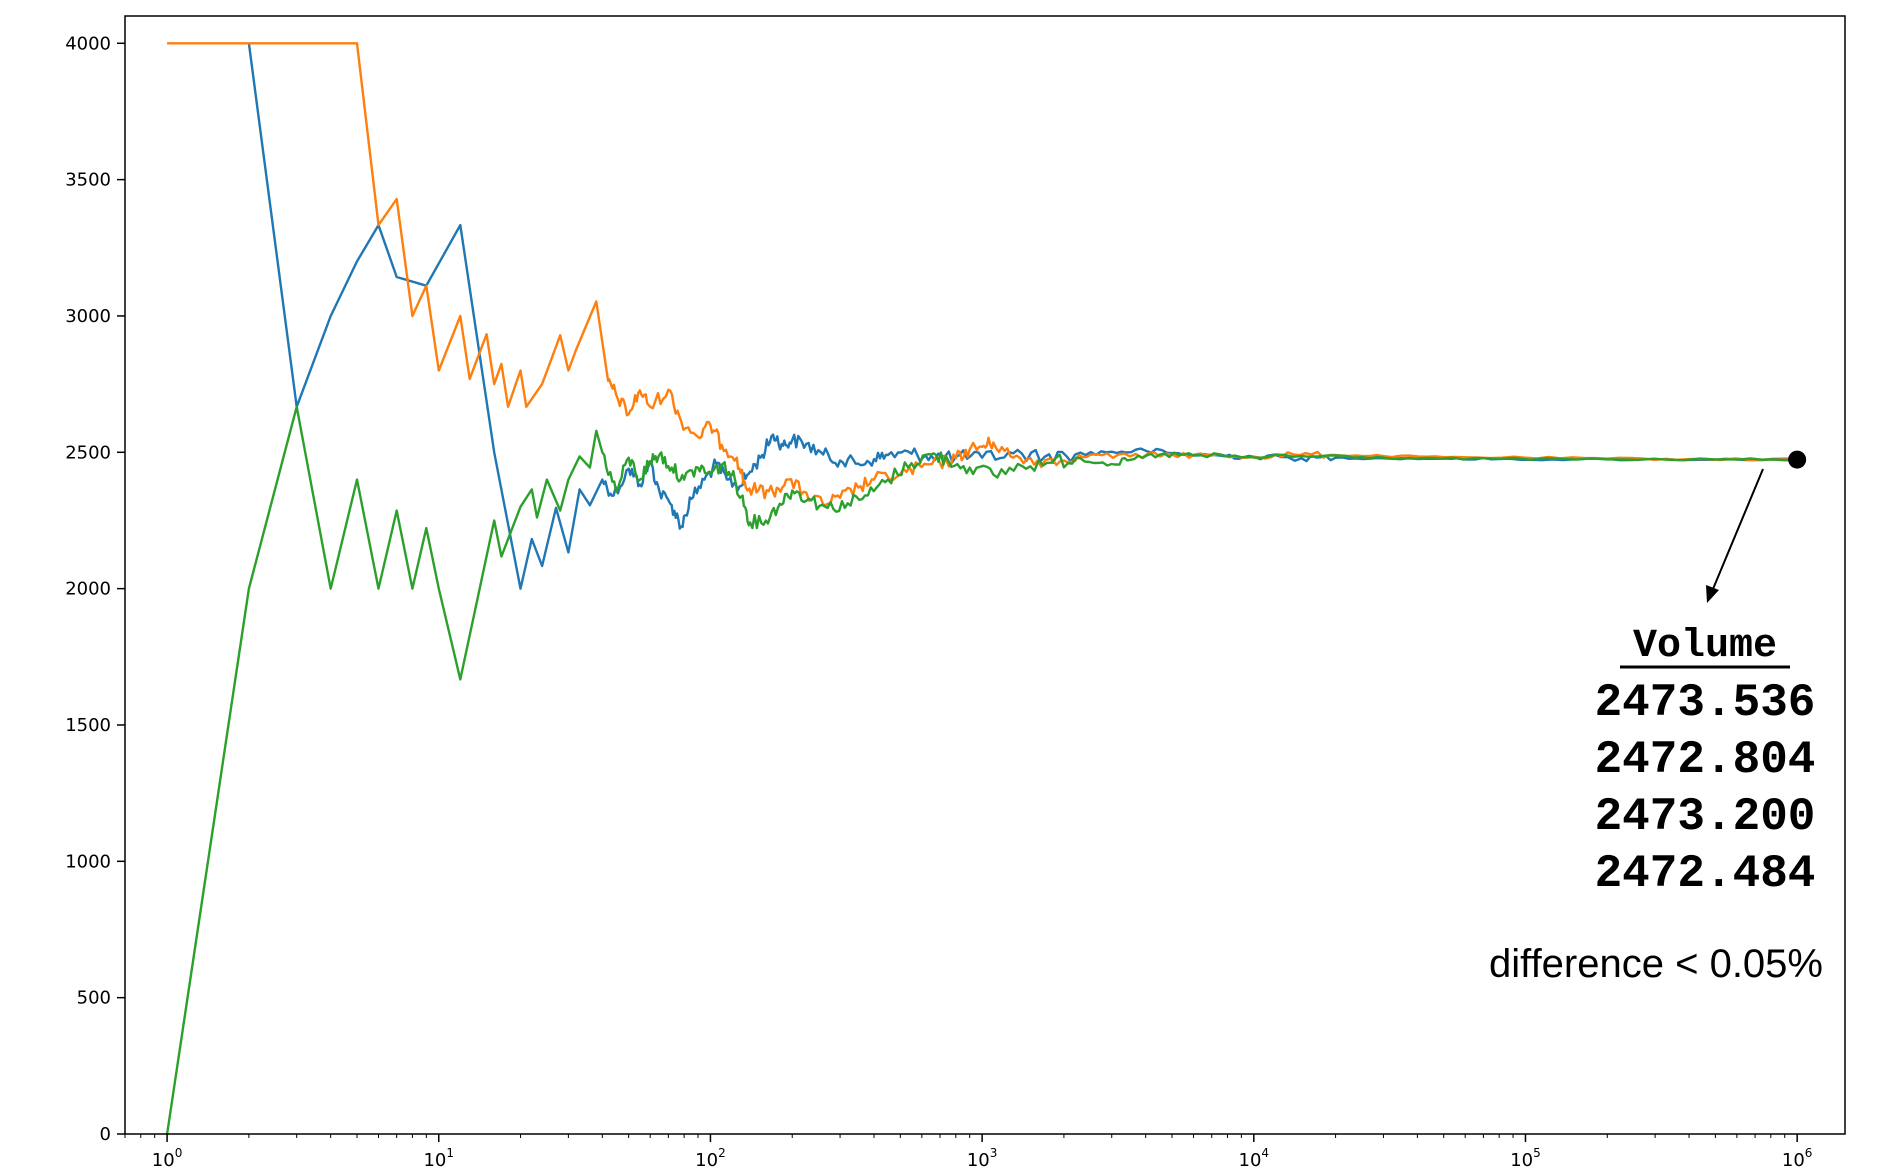 The width and height of the screenshot is (1896, 1170). I want to click on y-tick-label: 3000, so click(88, 316).